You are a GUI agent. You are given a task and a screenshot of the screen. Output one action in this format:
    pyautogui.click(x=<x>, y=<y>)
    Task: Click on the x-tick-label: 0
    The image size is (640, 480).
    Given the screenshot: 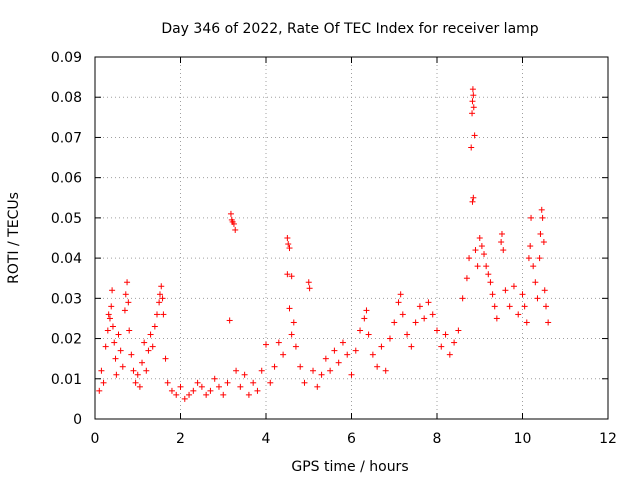 What is the action you would take?
    pyautogui.click(x=95, y=439)
    